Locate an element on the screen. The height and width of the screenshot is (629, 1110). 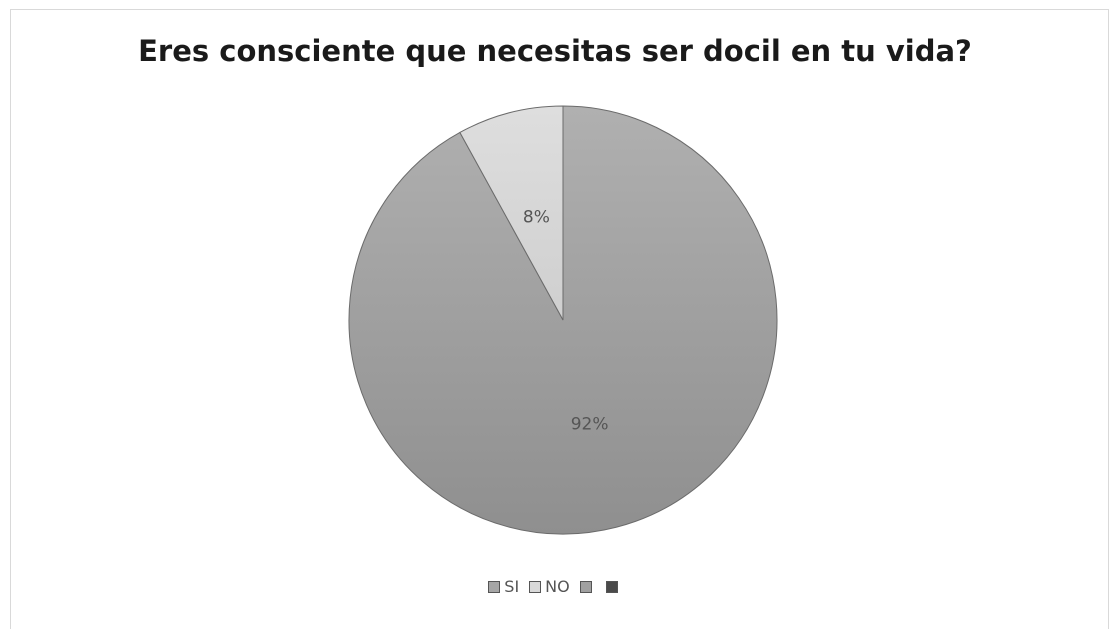
legend-swatch-no is located at coordinates (535, 587).